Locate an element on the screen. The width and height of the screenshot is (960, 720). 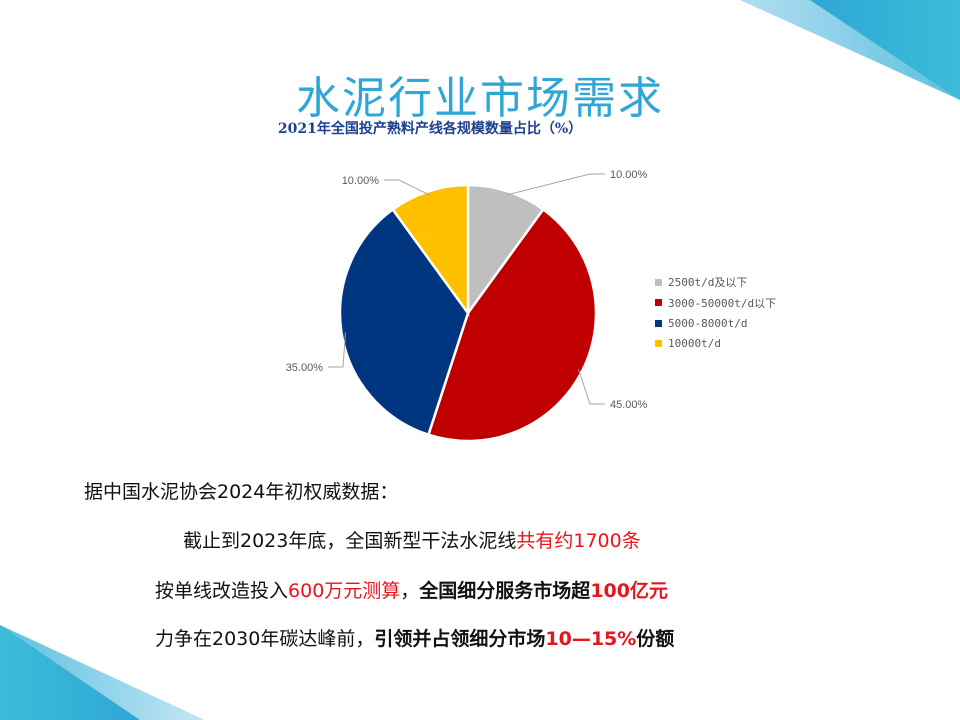
body-text: ， is located at coordinates (410, 591).